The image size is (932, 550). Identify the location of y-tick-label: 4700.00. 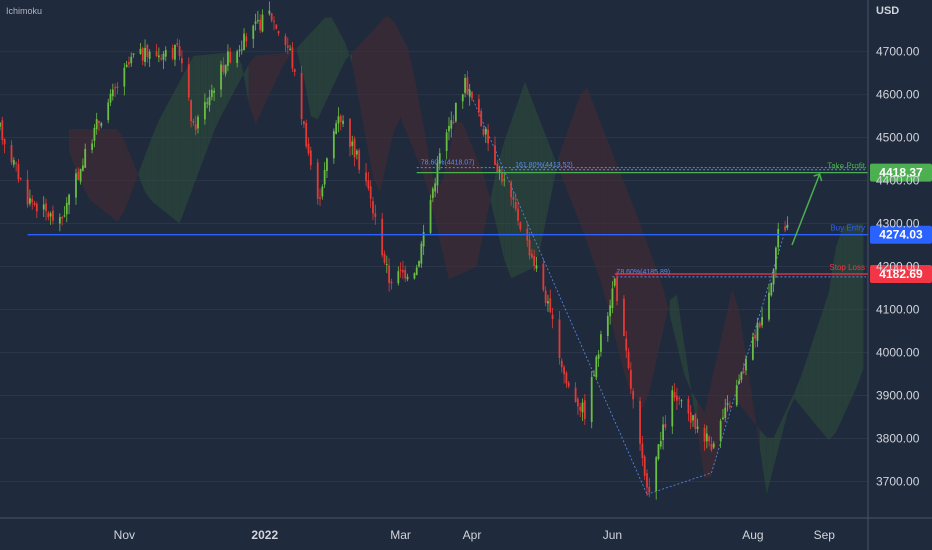
(898, 52).